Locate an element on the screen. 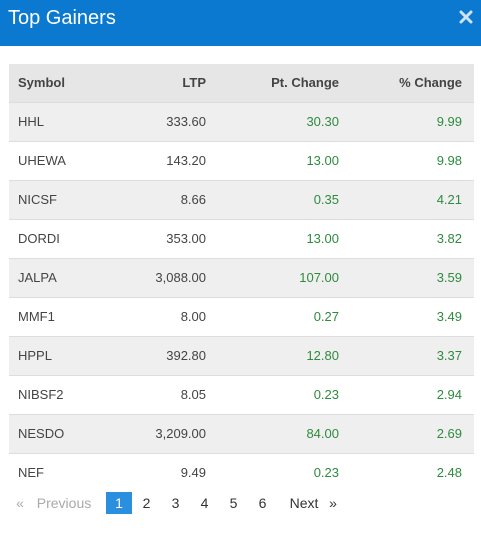 This screenshot has height=544, width=481. first-page-button: « is located at coordinates (20, 503).